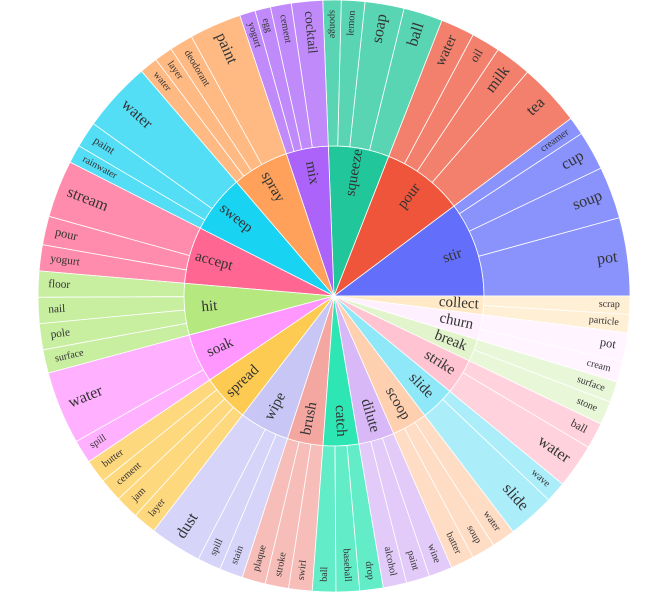 The image size is (664, 594). Describe the element at coordinates (281, 564) in the screenshot. I see `outer-label-brush-stroke: stroke` at that location.